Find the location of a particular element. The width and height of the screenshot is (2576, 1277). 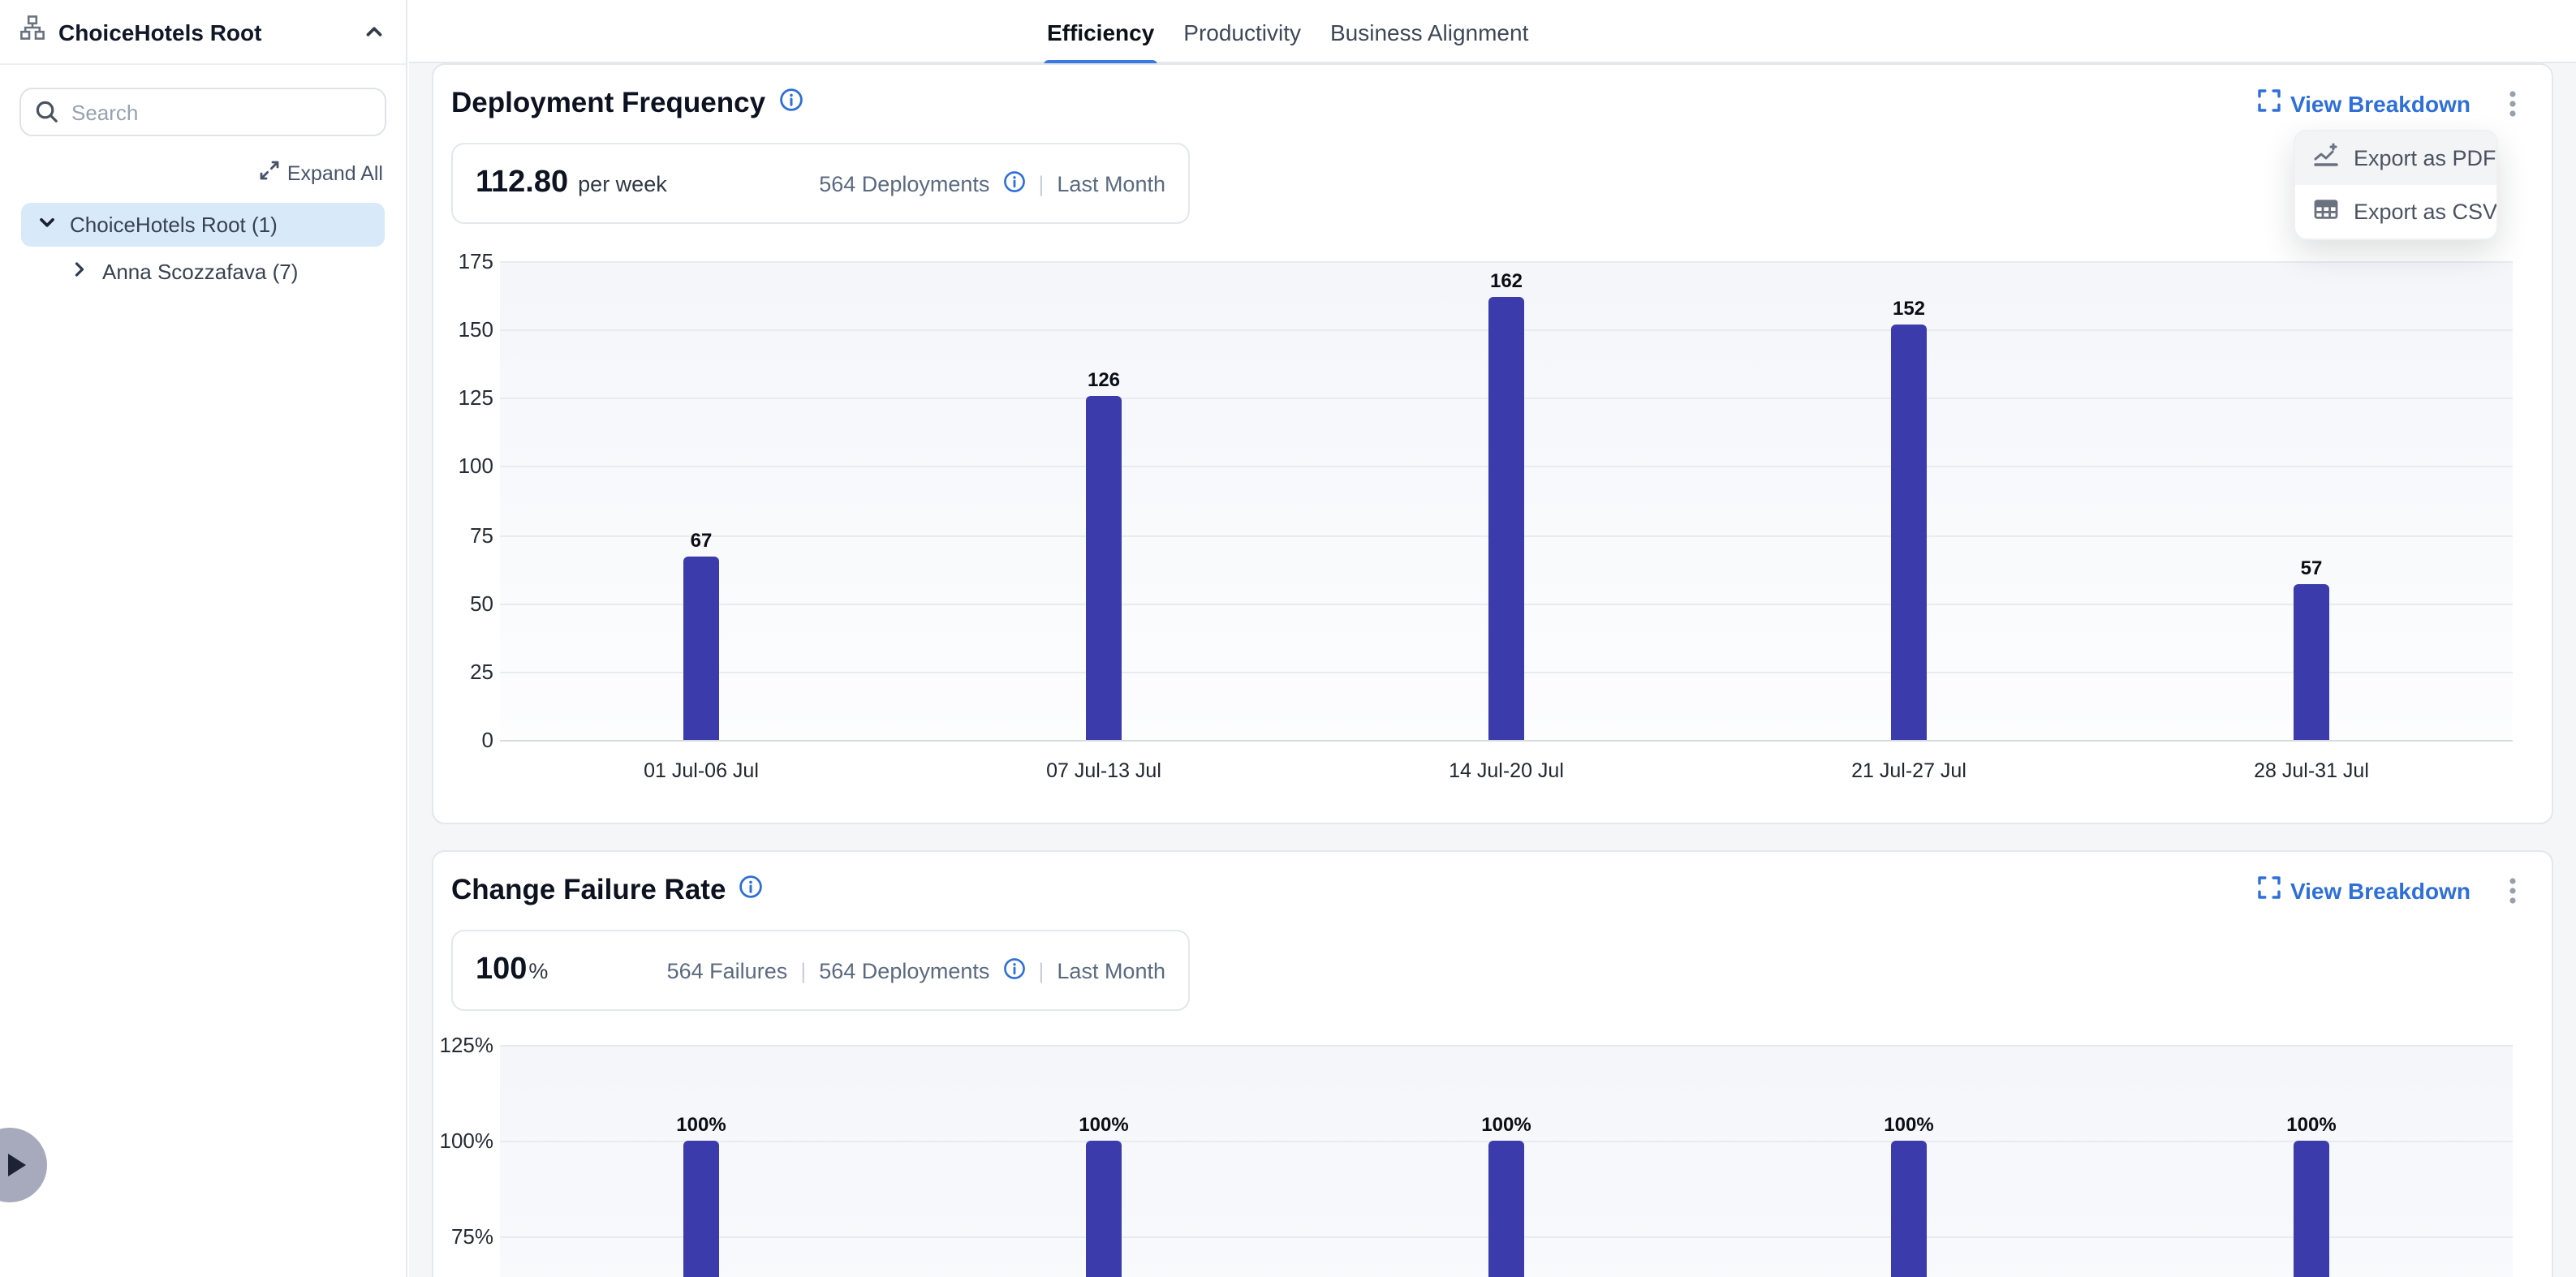

y-axis-label: 150 is located at coordinates (475, 329).